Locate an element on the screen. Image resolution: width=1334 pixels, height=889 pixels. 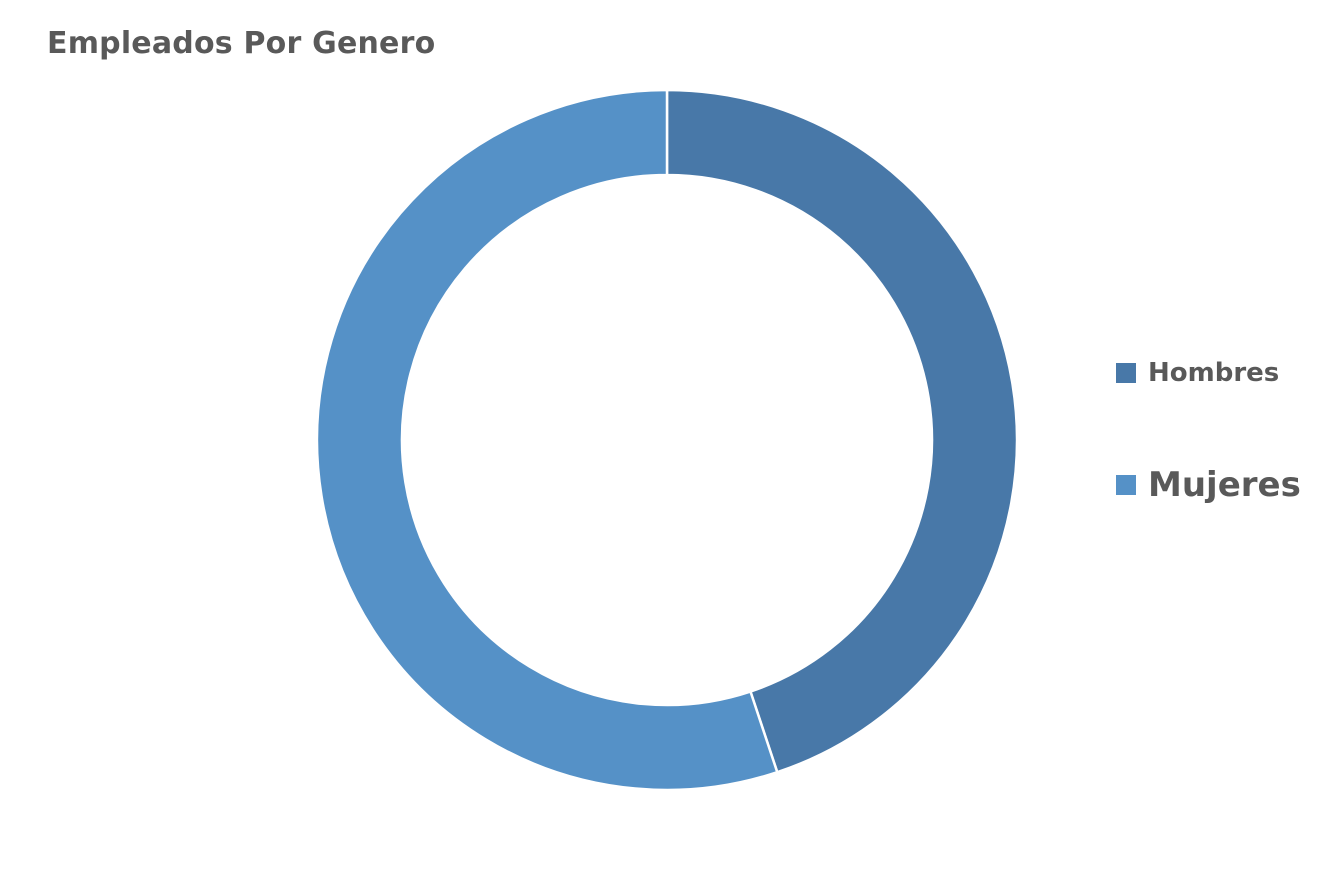
legend-item-mujeres: Mujeres is located at coordinates (1208, 485).